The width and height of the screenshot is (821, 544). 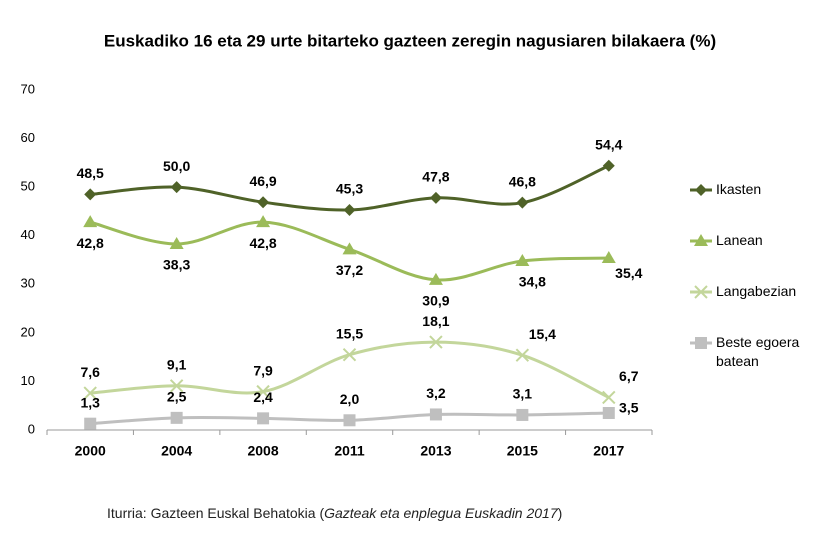 What do you see at coordinates (629, 408) in the screenshot?
I see `data-label: 3,5` at bounding box center [629, 408].